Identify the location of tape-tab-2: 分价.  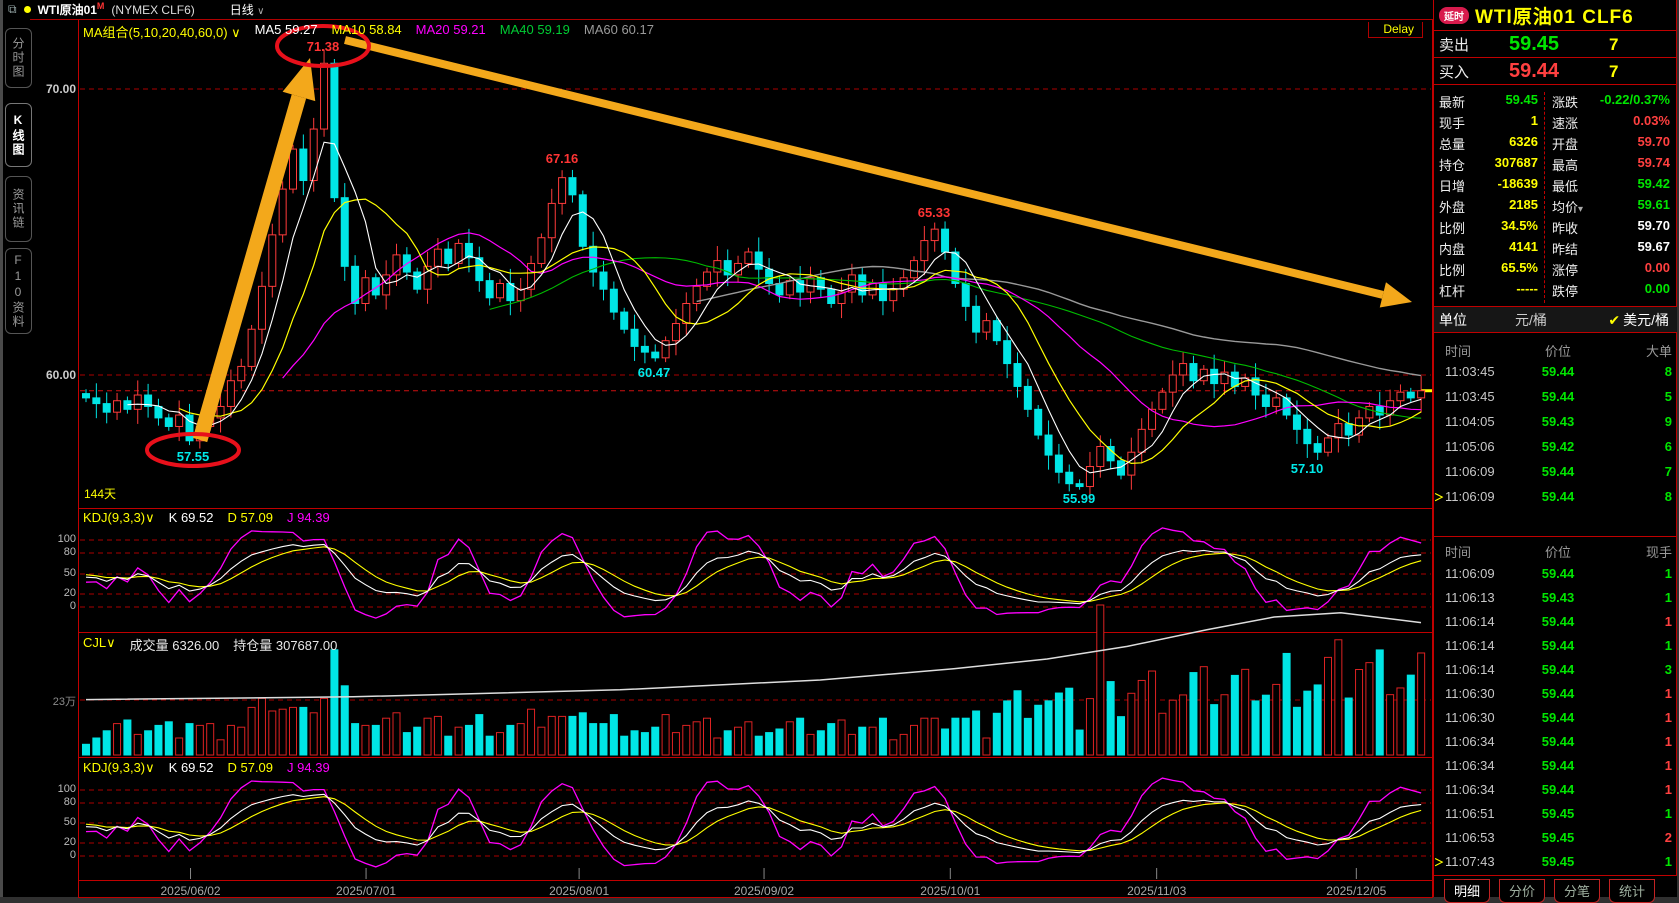
(1522, 891).